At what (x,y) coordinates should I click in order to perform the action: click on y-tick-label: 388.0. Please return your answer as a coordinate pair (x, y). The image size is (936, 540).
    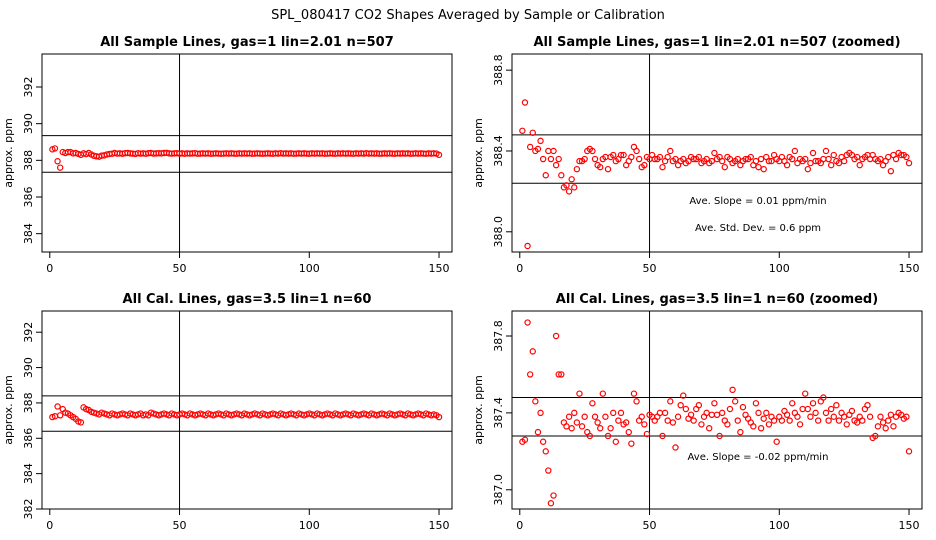
    Looking at the image, I should click on (498, 232).